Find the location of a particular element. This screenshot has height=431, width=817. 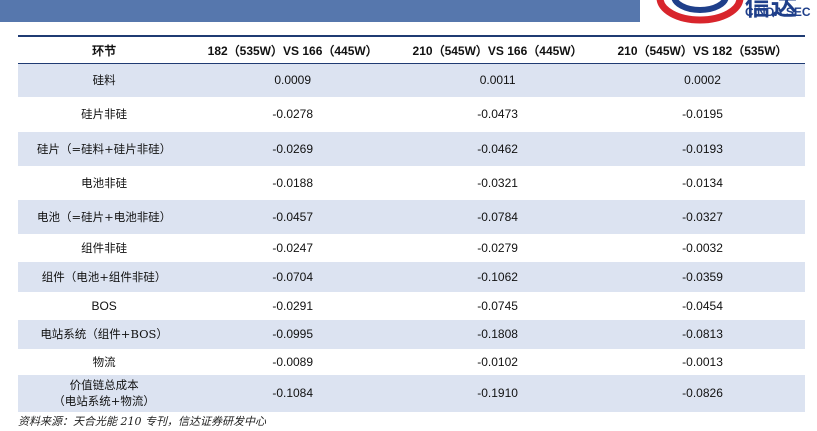

table-cell: 0.0011 is located at coordinates (498, 80).